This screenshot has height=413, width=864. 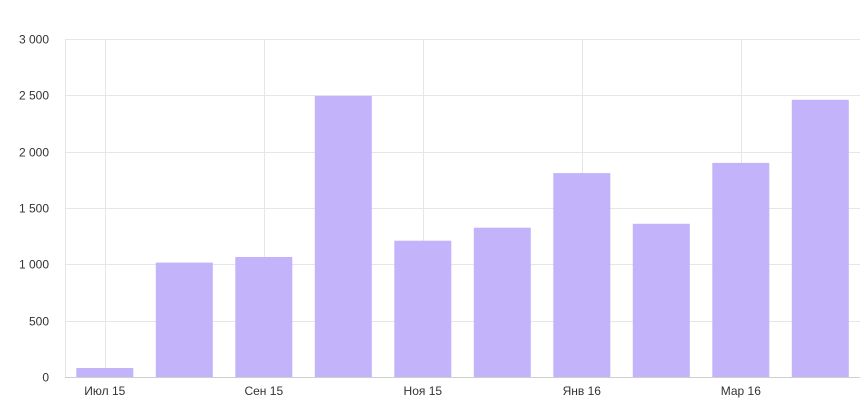 I want to click on y-axis-tick-labels: 0 500 1 000 1 500 2 000 2 500 3 000, so click(x=34, y=209).